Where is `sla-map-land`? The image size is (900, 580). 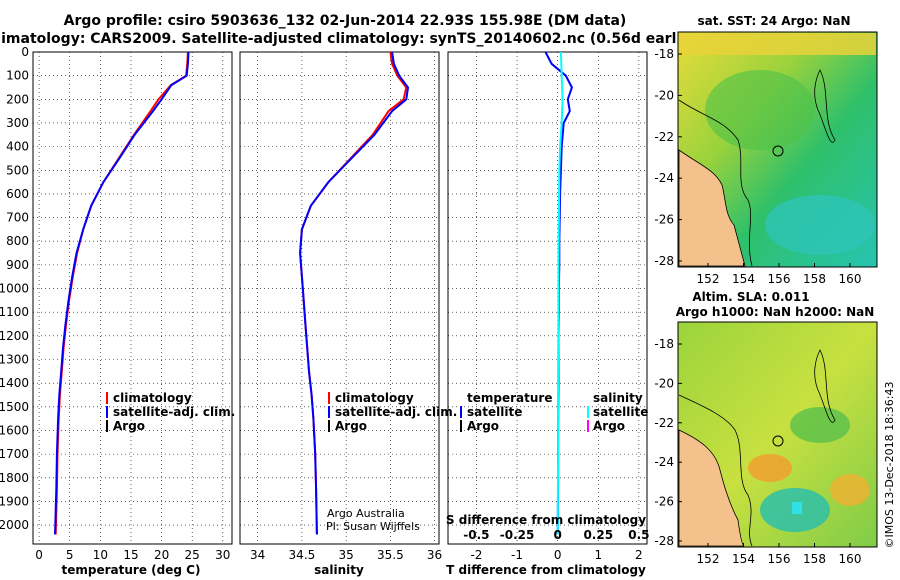
sla-map-land is located at coordinates (711, 488).